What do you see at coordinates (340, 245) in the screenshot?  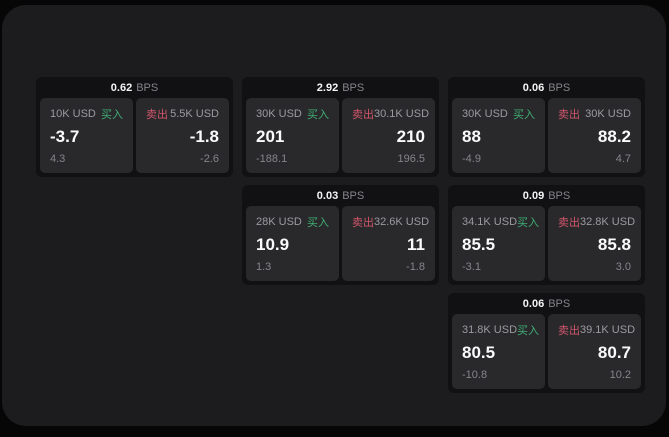 I see `quote-panels: 28K USD 买入 10.9 1.3 卖出 32.6K USD 11 -1.8` at bounding box center [340, 245].